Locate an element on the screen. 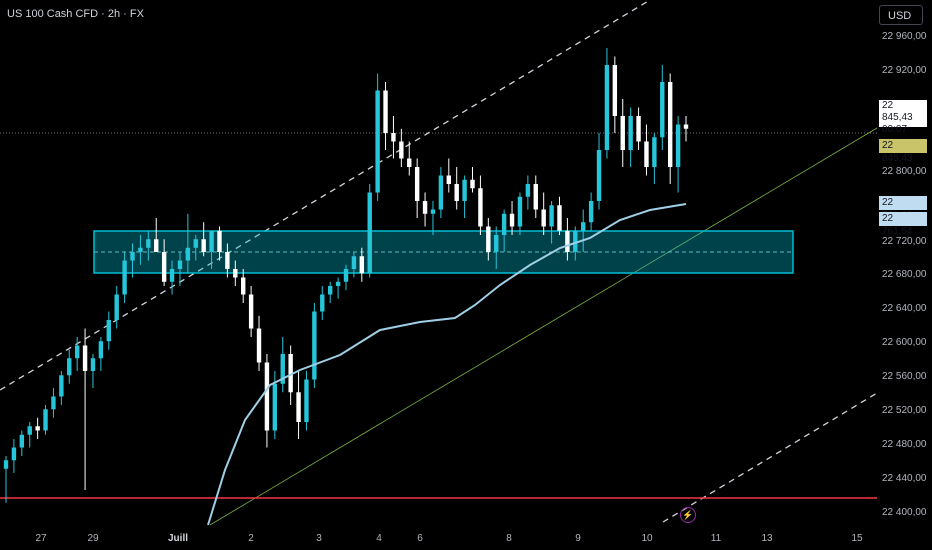  price-tick: 22 800,00 is located at coordinates (904, 171).